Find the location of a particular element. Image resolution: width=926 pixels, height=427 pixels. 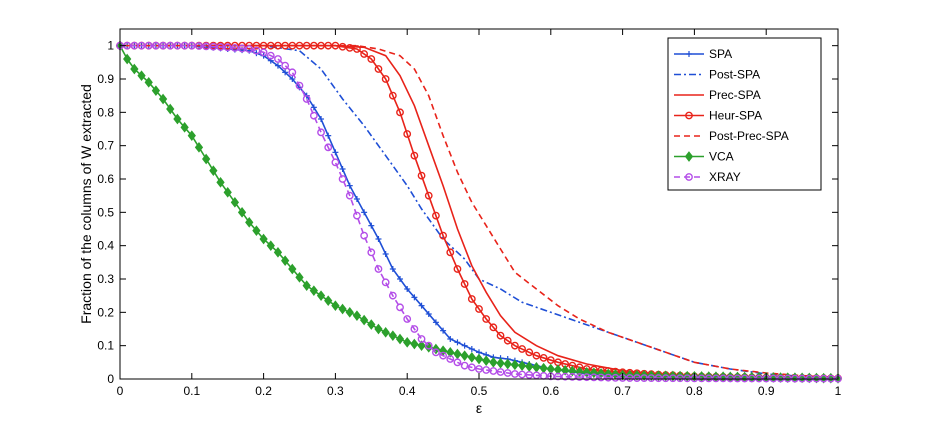

x-tick-label: 0.3 is located at coordinates (335, 391).